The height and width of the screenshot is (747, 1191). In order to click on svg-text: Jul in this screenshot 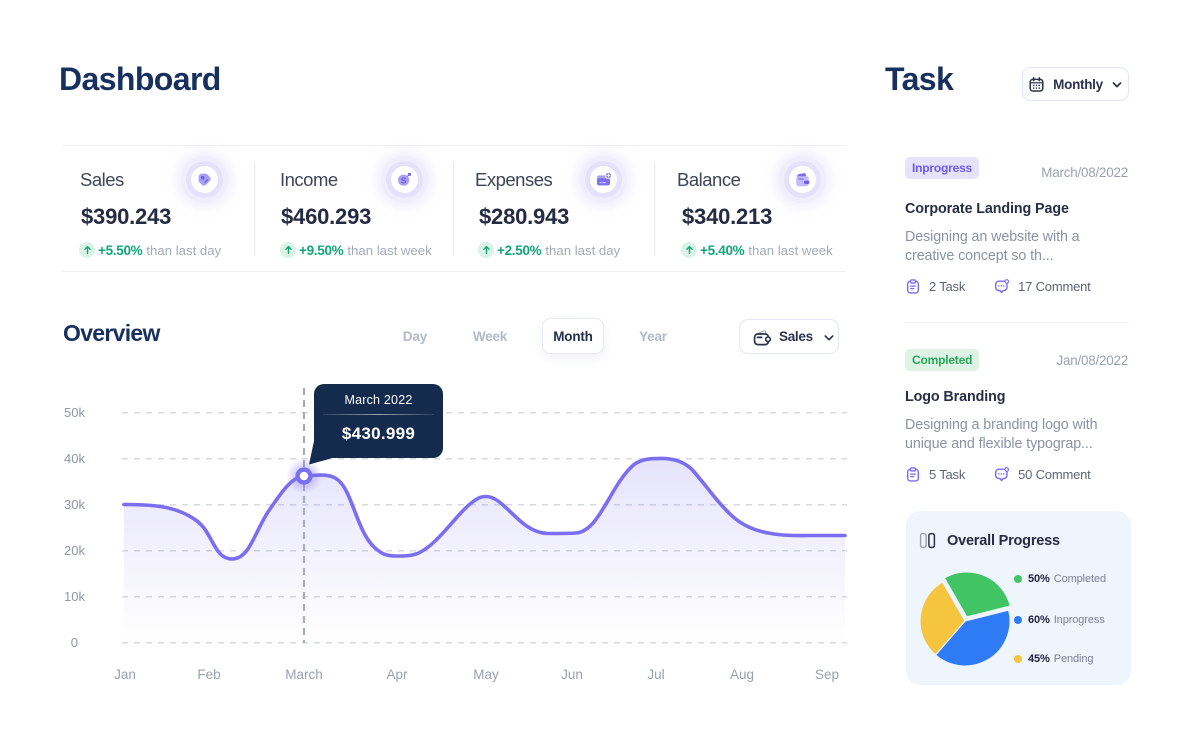, I will do `click(655, 674)`.